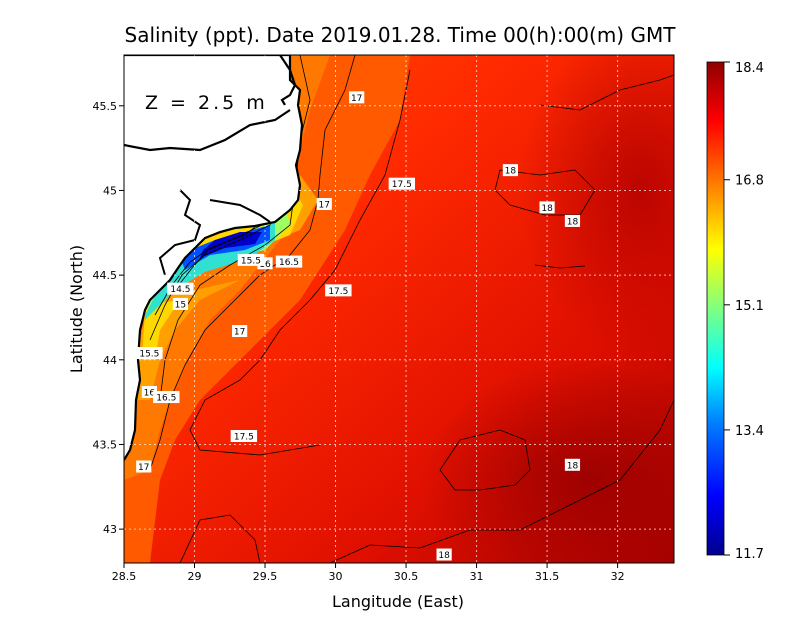  I want to click on contour-label: 15, so click(180, 303).